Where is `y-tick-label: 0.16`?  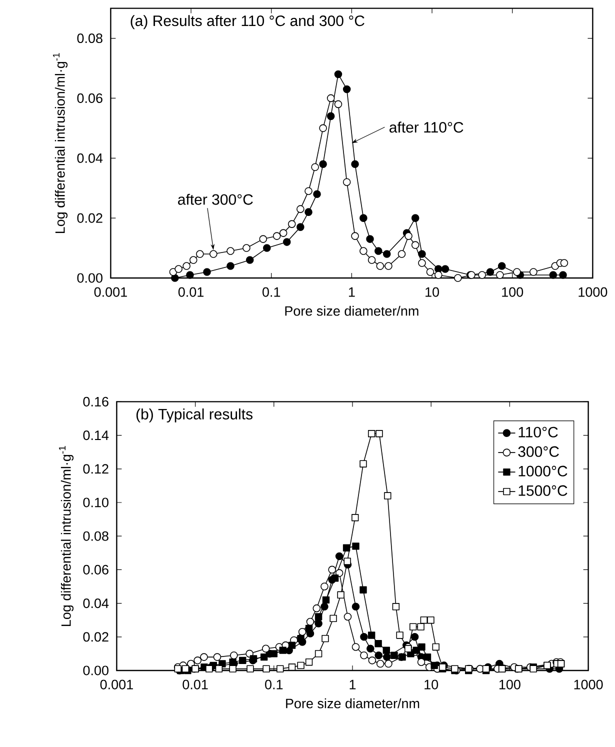 y-tick-label: 0.16 is located at coordinates (95, 401).